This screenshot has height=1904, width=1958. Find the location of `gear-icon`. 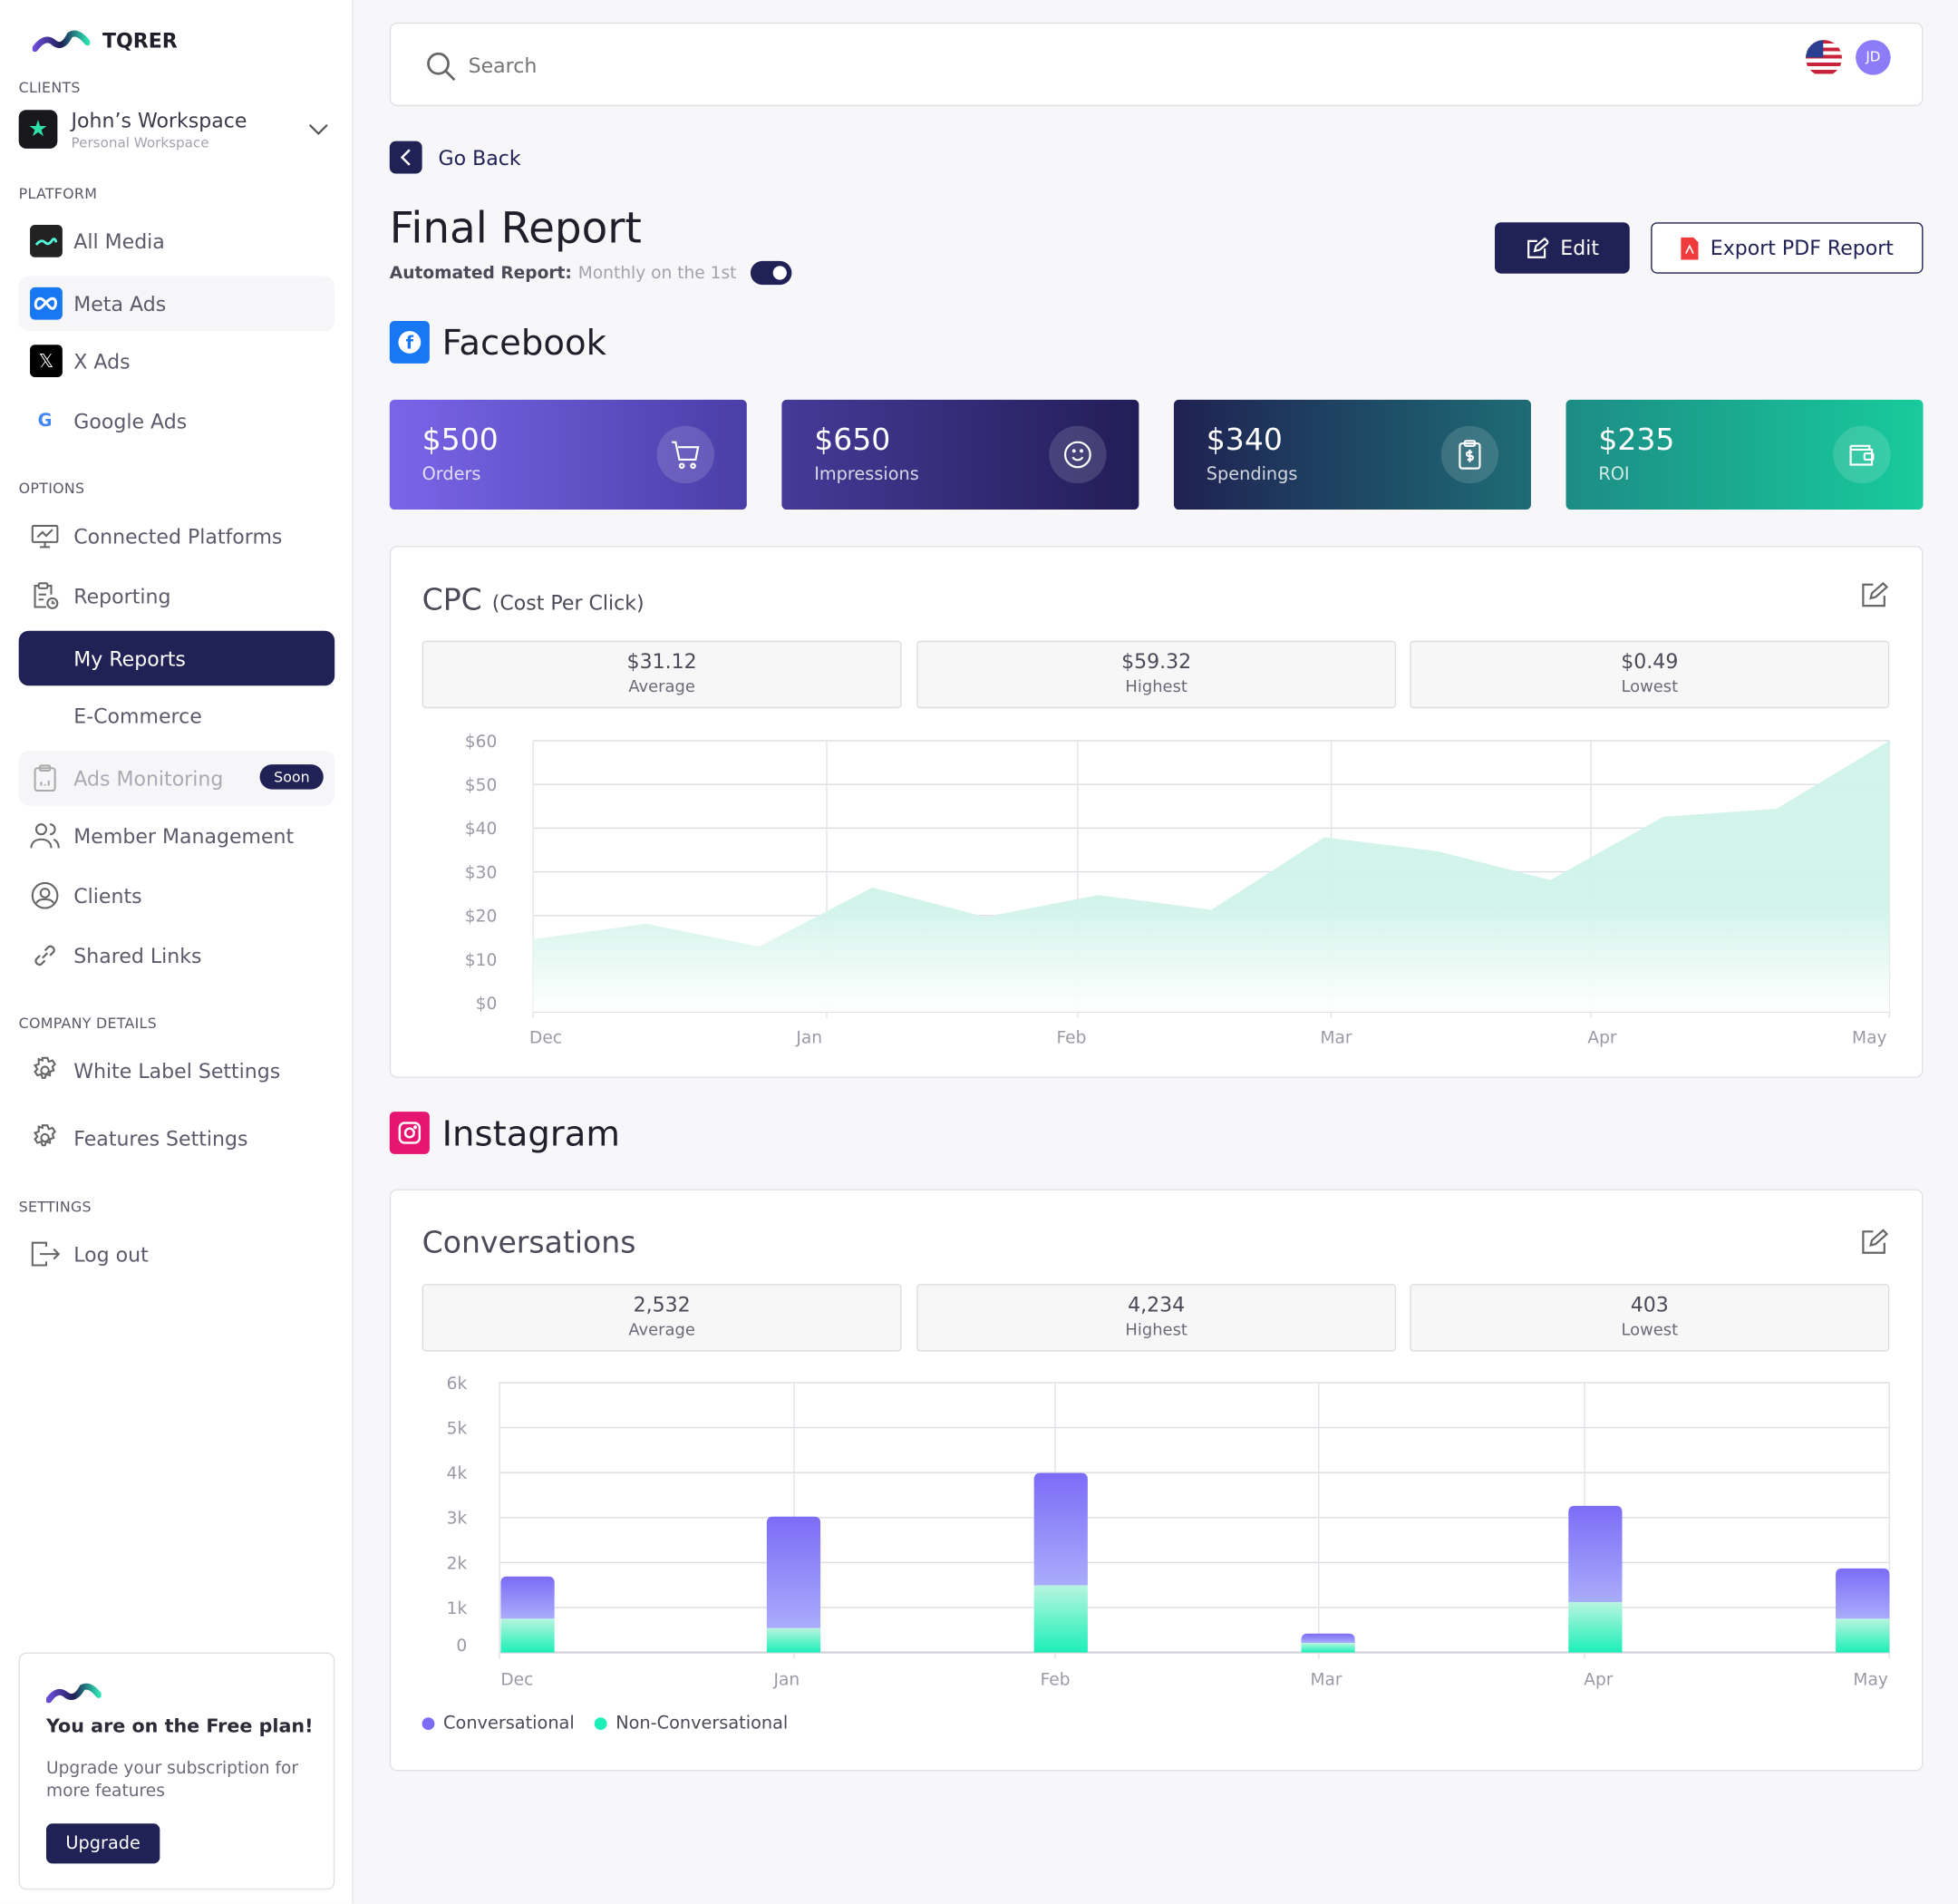

gear-icon is located at coordinates (45, 1070).